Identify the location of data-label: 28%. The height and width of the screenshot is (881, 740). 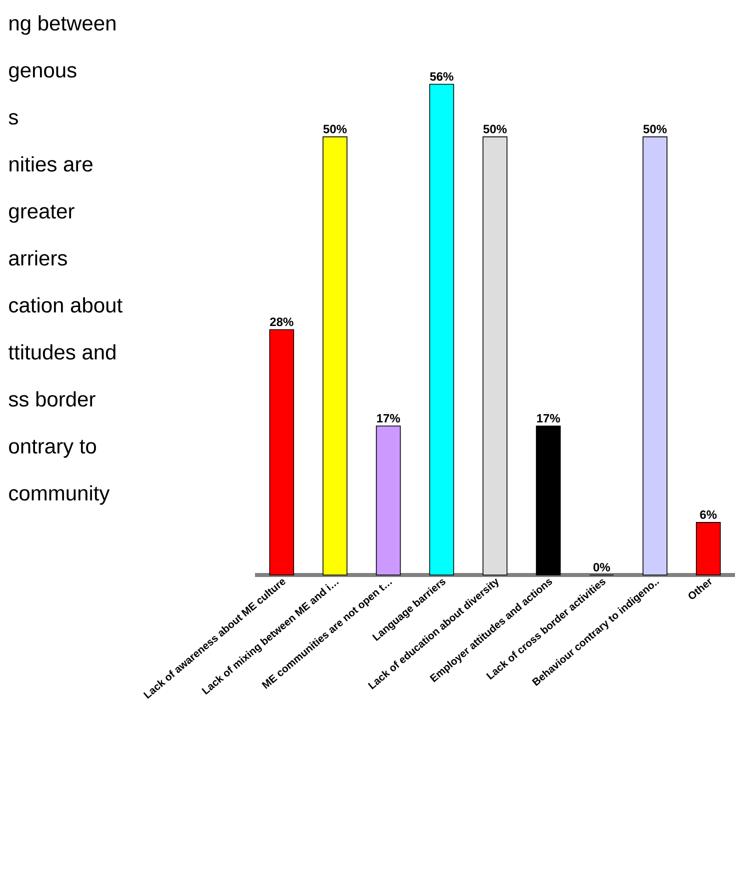
(282, 322).